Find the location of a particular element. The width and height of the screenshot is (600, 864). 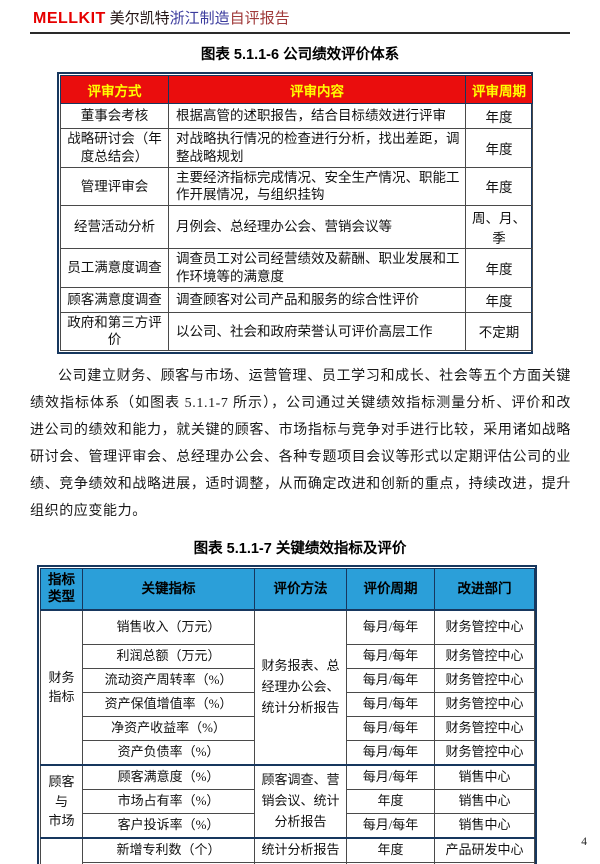

table-row: 资产负债率（%） 每月/每年 财务管控中心 is located at coordinates (288, 752).